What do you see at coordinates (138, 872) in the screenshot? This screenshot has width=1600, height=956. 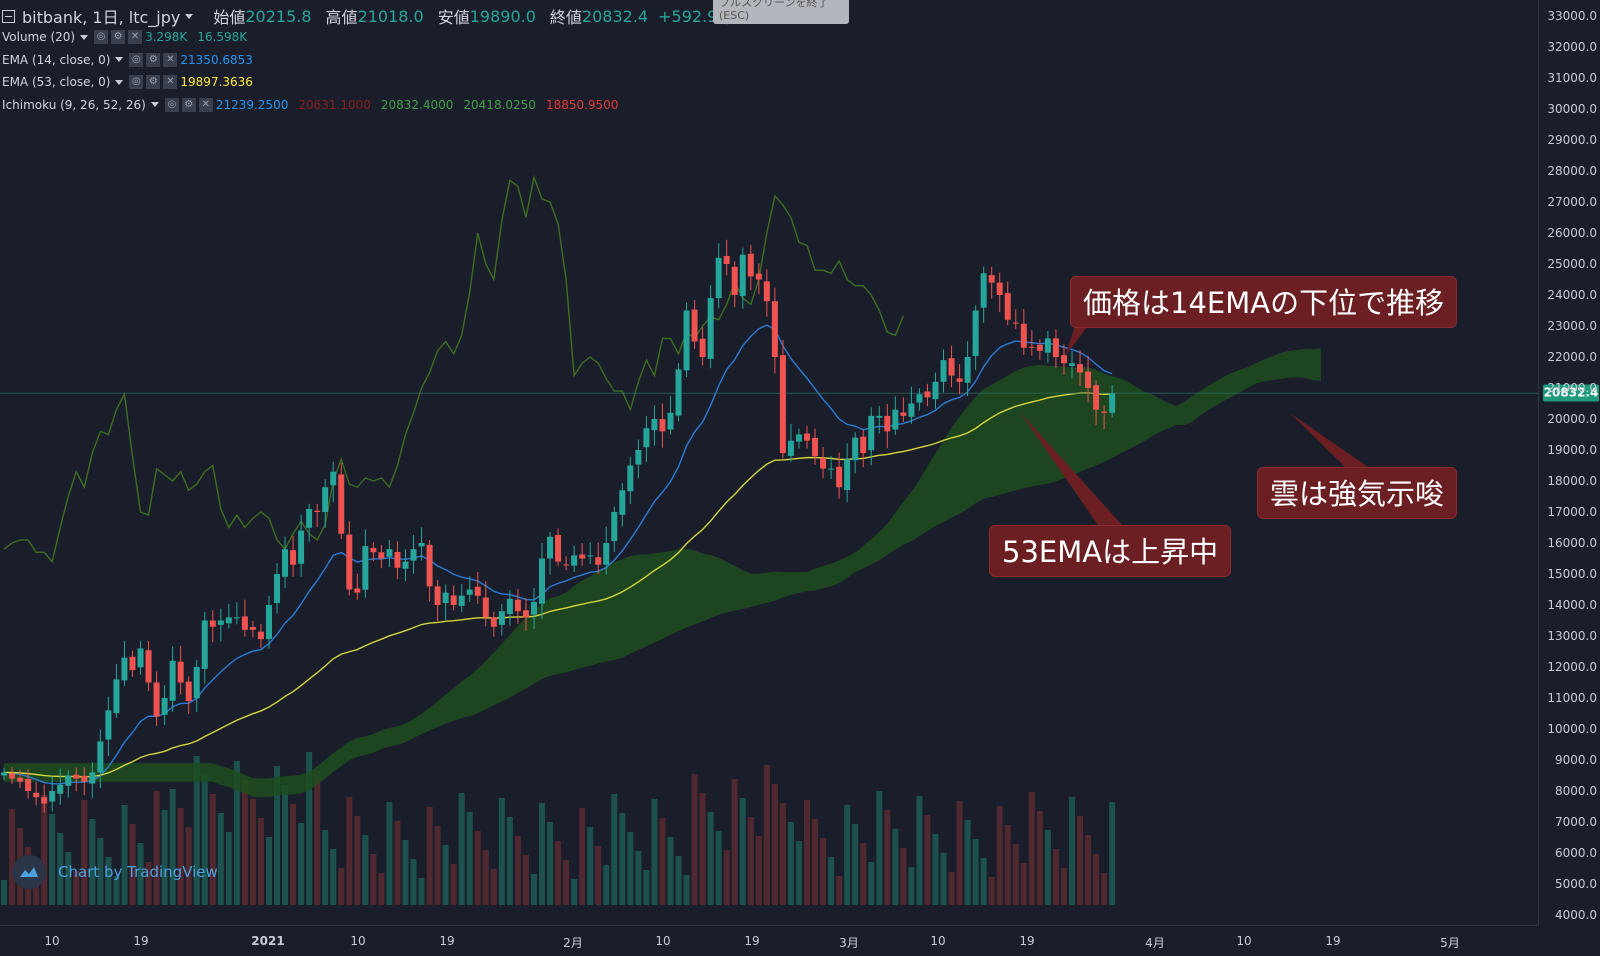 I see `tradingview-credit: Chart by TradingView` at bounding box center [138, 872].